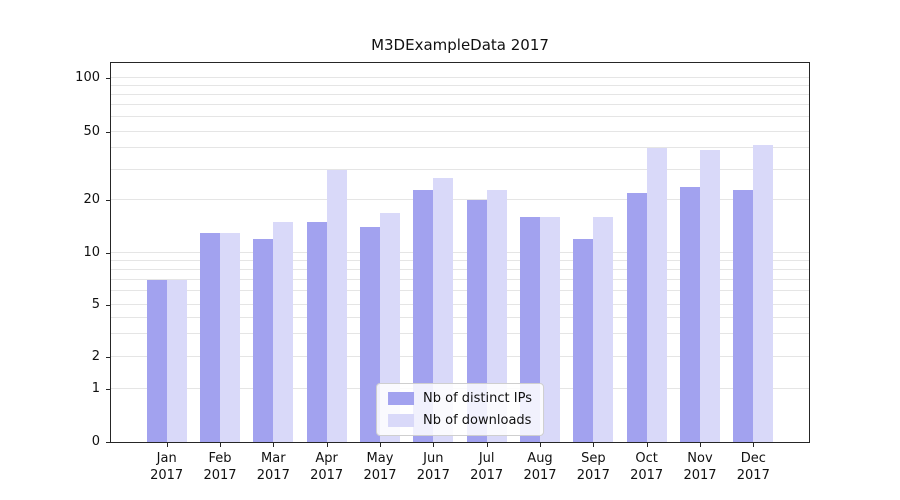 The height and width of the screenshot is (500, 900). I want to click on x-tick-mark-jan, so click(167, 445).